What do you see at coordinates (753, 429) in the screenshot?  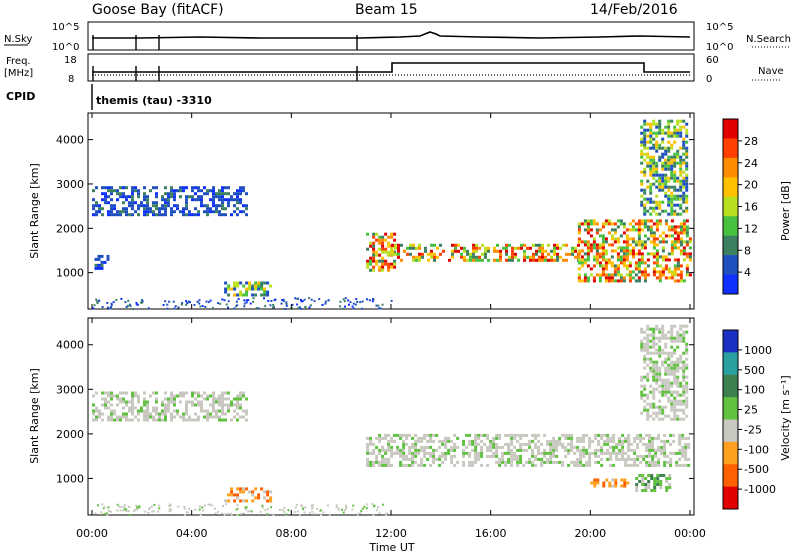 I see `colorbar-tick-label: -25` at bounding box center [753, 429].